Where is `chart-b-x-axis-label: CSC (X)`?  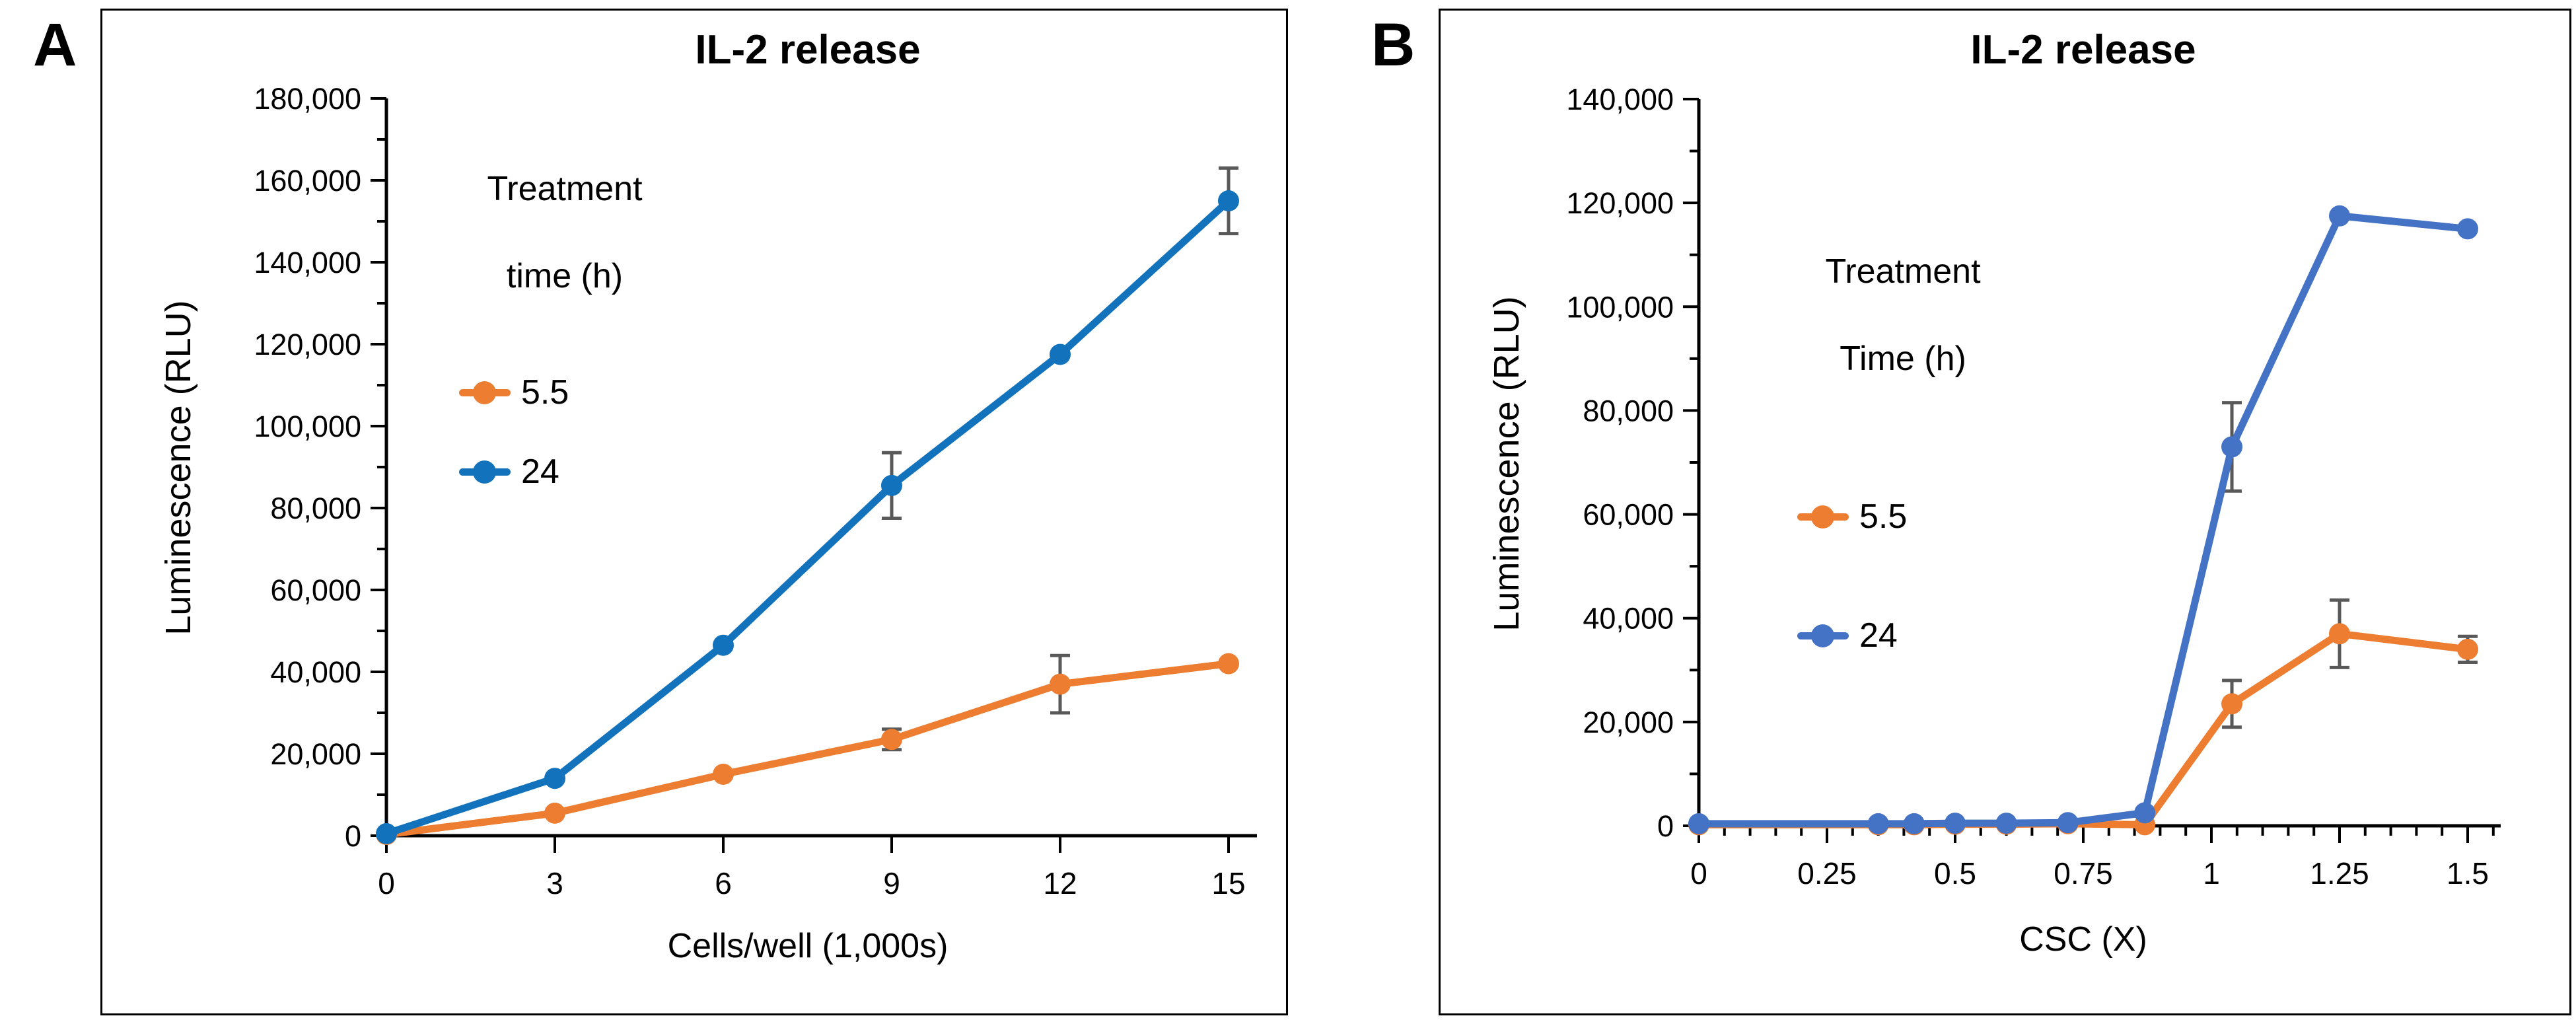
chart-b-x-axis-label: CSC (X) is located at coordinates (2083, 939).